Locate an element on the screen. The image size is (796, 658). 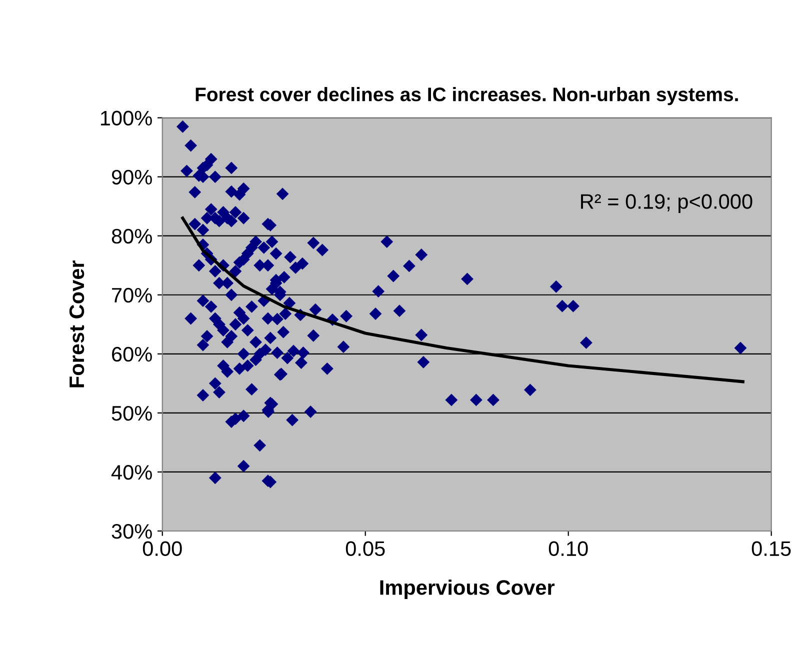
y-axis-title: Forest Cover is located at coordinates (76, 324).